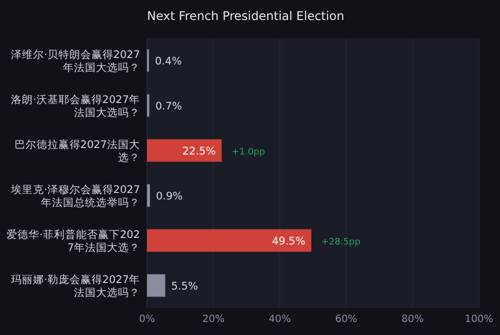 The image size is (500, 335). I want to click on y-tick-label: 巴尔德拉赢得2027法国大选？, so click(77, 151).